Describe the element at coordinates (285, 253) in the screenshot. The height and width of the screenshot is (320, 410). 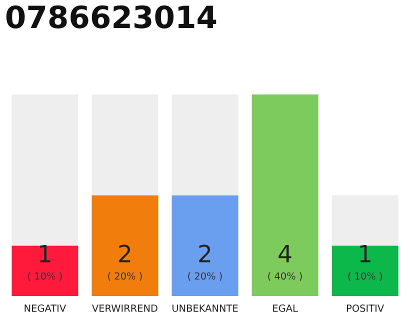
I see `data-label: 4` at that location.